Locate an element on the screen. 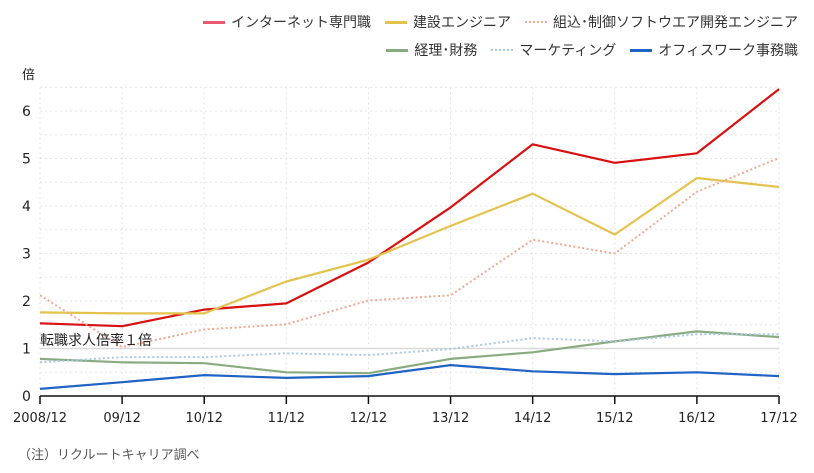 The image size is (814, 473). legend-label-accounting: 経理･財務 is located at coordinates (446, 51).